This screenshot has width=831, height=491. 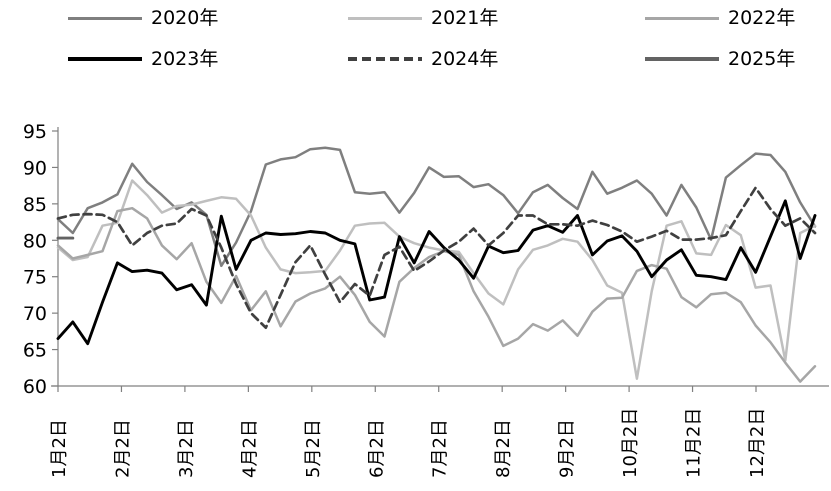 What do you see at coordinates (35, 205) in the screenshot?
I see `y-tick-label: 85` at bounding box center [35, 205].